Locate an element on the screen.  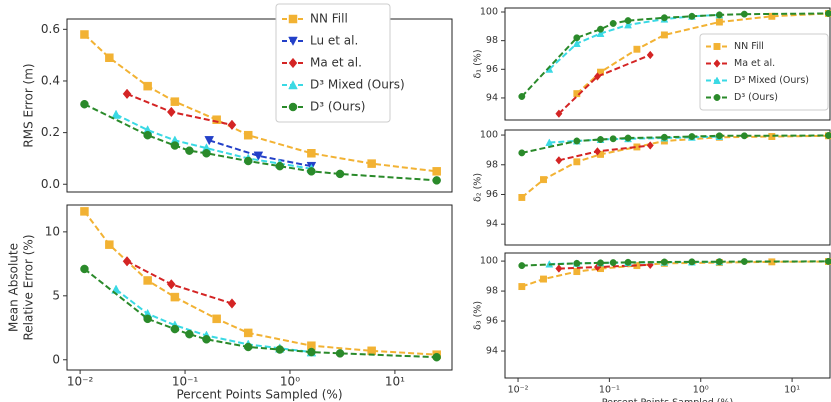
legend-box is located at coordinates (764, 72).